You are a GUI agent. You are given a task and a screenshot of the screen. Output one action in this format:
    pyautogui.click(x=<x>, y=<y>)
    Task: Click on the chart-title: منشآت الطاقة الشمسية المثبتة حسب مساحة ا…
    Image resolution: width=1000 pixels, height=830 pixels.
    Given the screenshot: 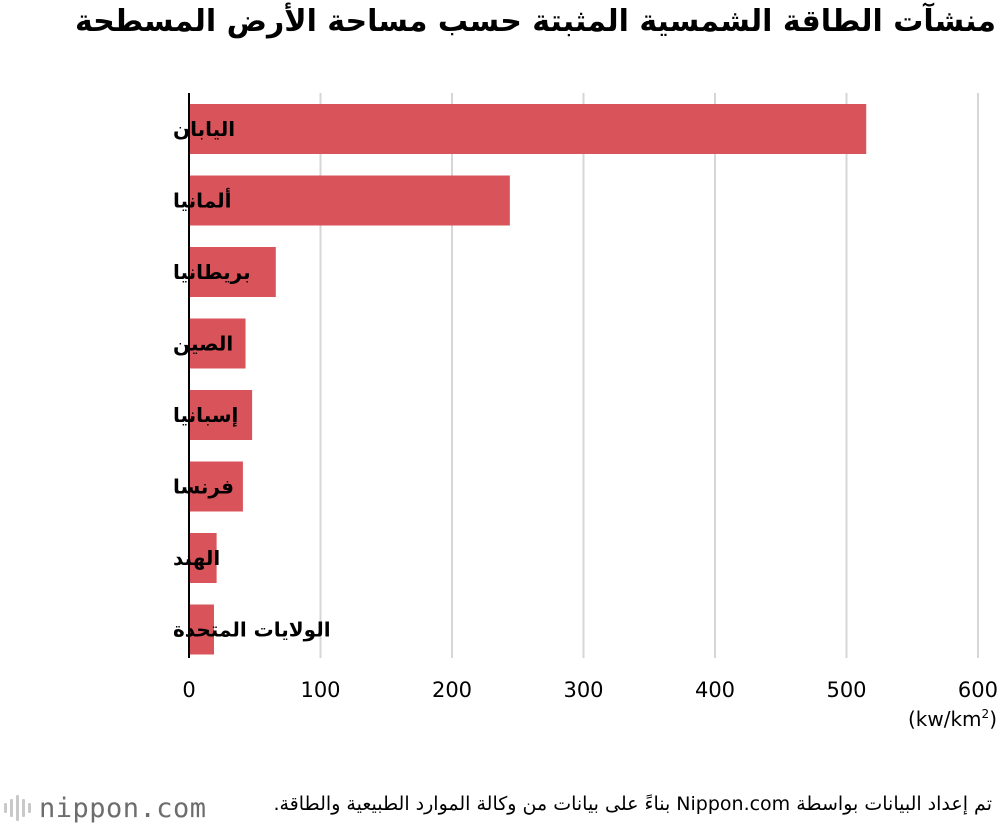 What is the action you would take?
    pyautogui.click(x=535, y=21)
    